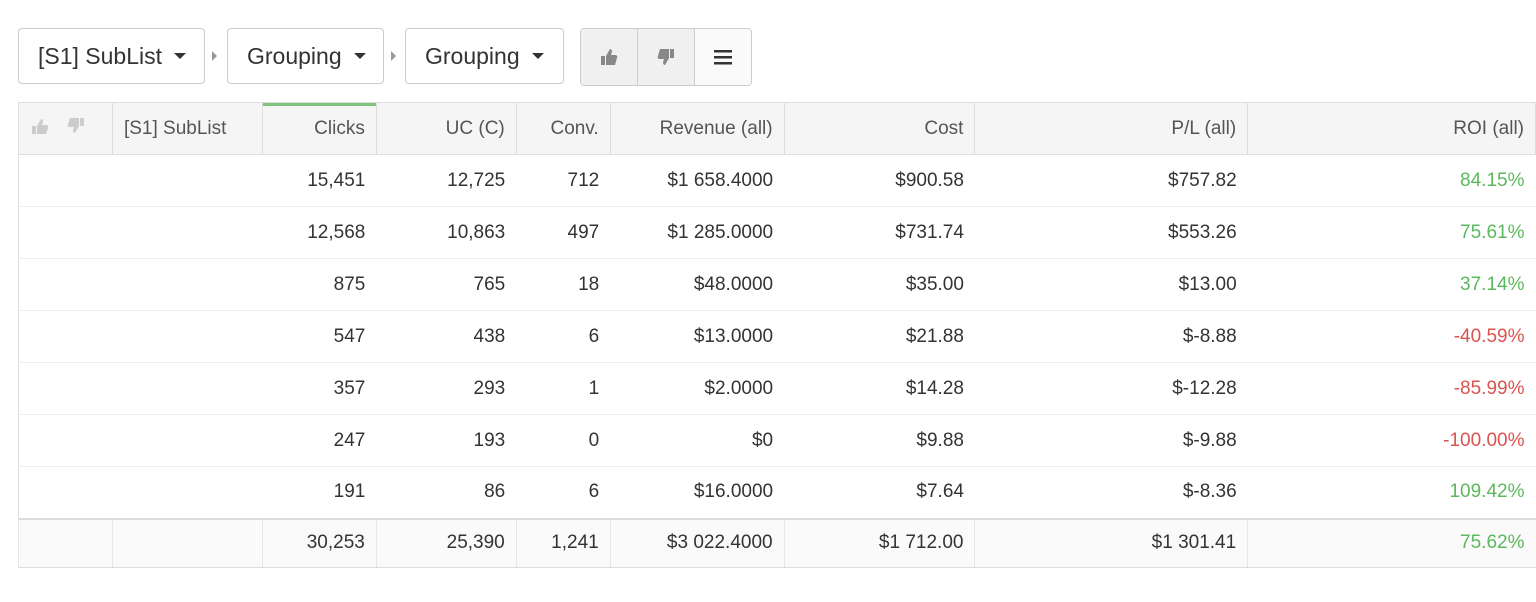 The height and width of the screenshot is (602, 1536). What do you see at coordinates (446, 232) in the screenshot?
I see `cell: 10,863` at bounding box center [446, 232].